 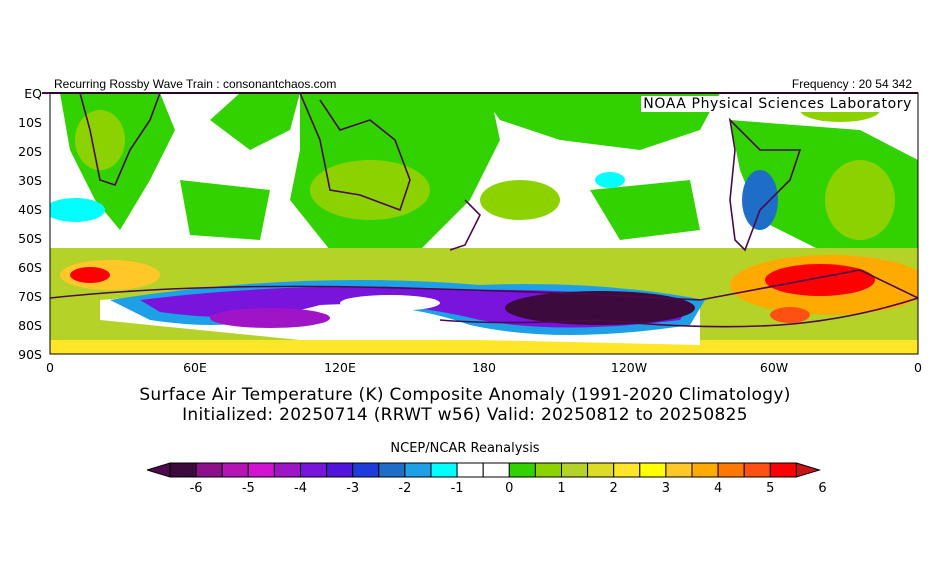 What do you see at coordinates (30, 122) in the screenshot?
I see `lat-label: 10S` at bounding box center [30, 122].